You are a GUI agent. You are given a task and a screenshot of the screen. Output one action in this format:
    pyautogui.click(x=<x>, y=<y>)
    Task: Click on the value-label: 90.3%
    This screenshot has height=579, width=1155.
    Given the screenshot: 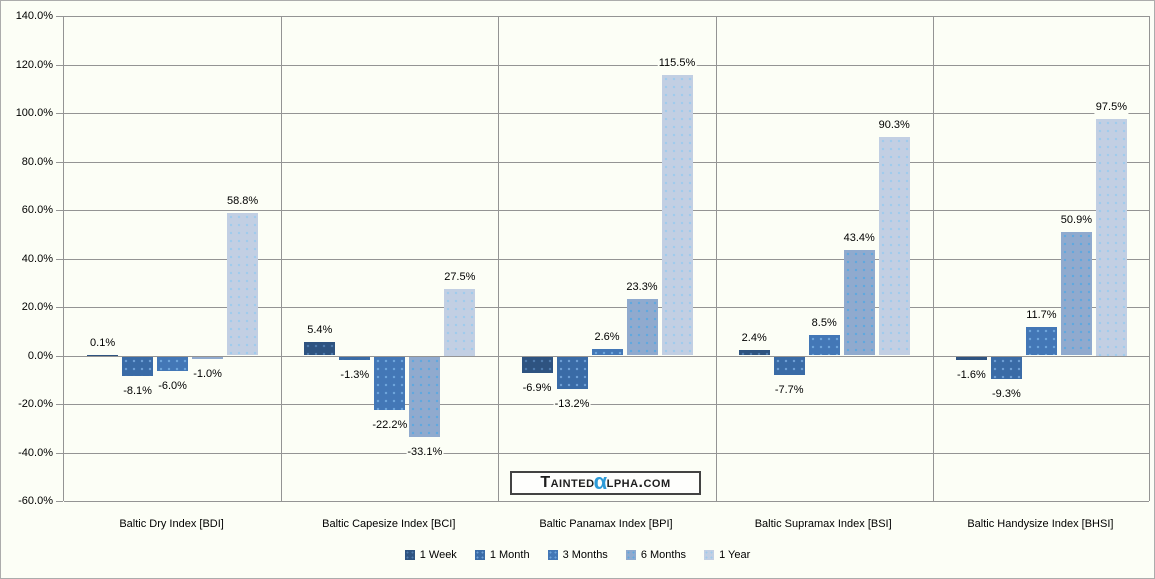 What is the action you would take?
    pyautogui.click(x=894, y=125)
    